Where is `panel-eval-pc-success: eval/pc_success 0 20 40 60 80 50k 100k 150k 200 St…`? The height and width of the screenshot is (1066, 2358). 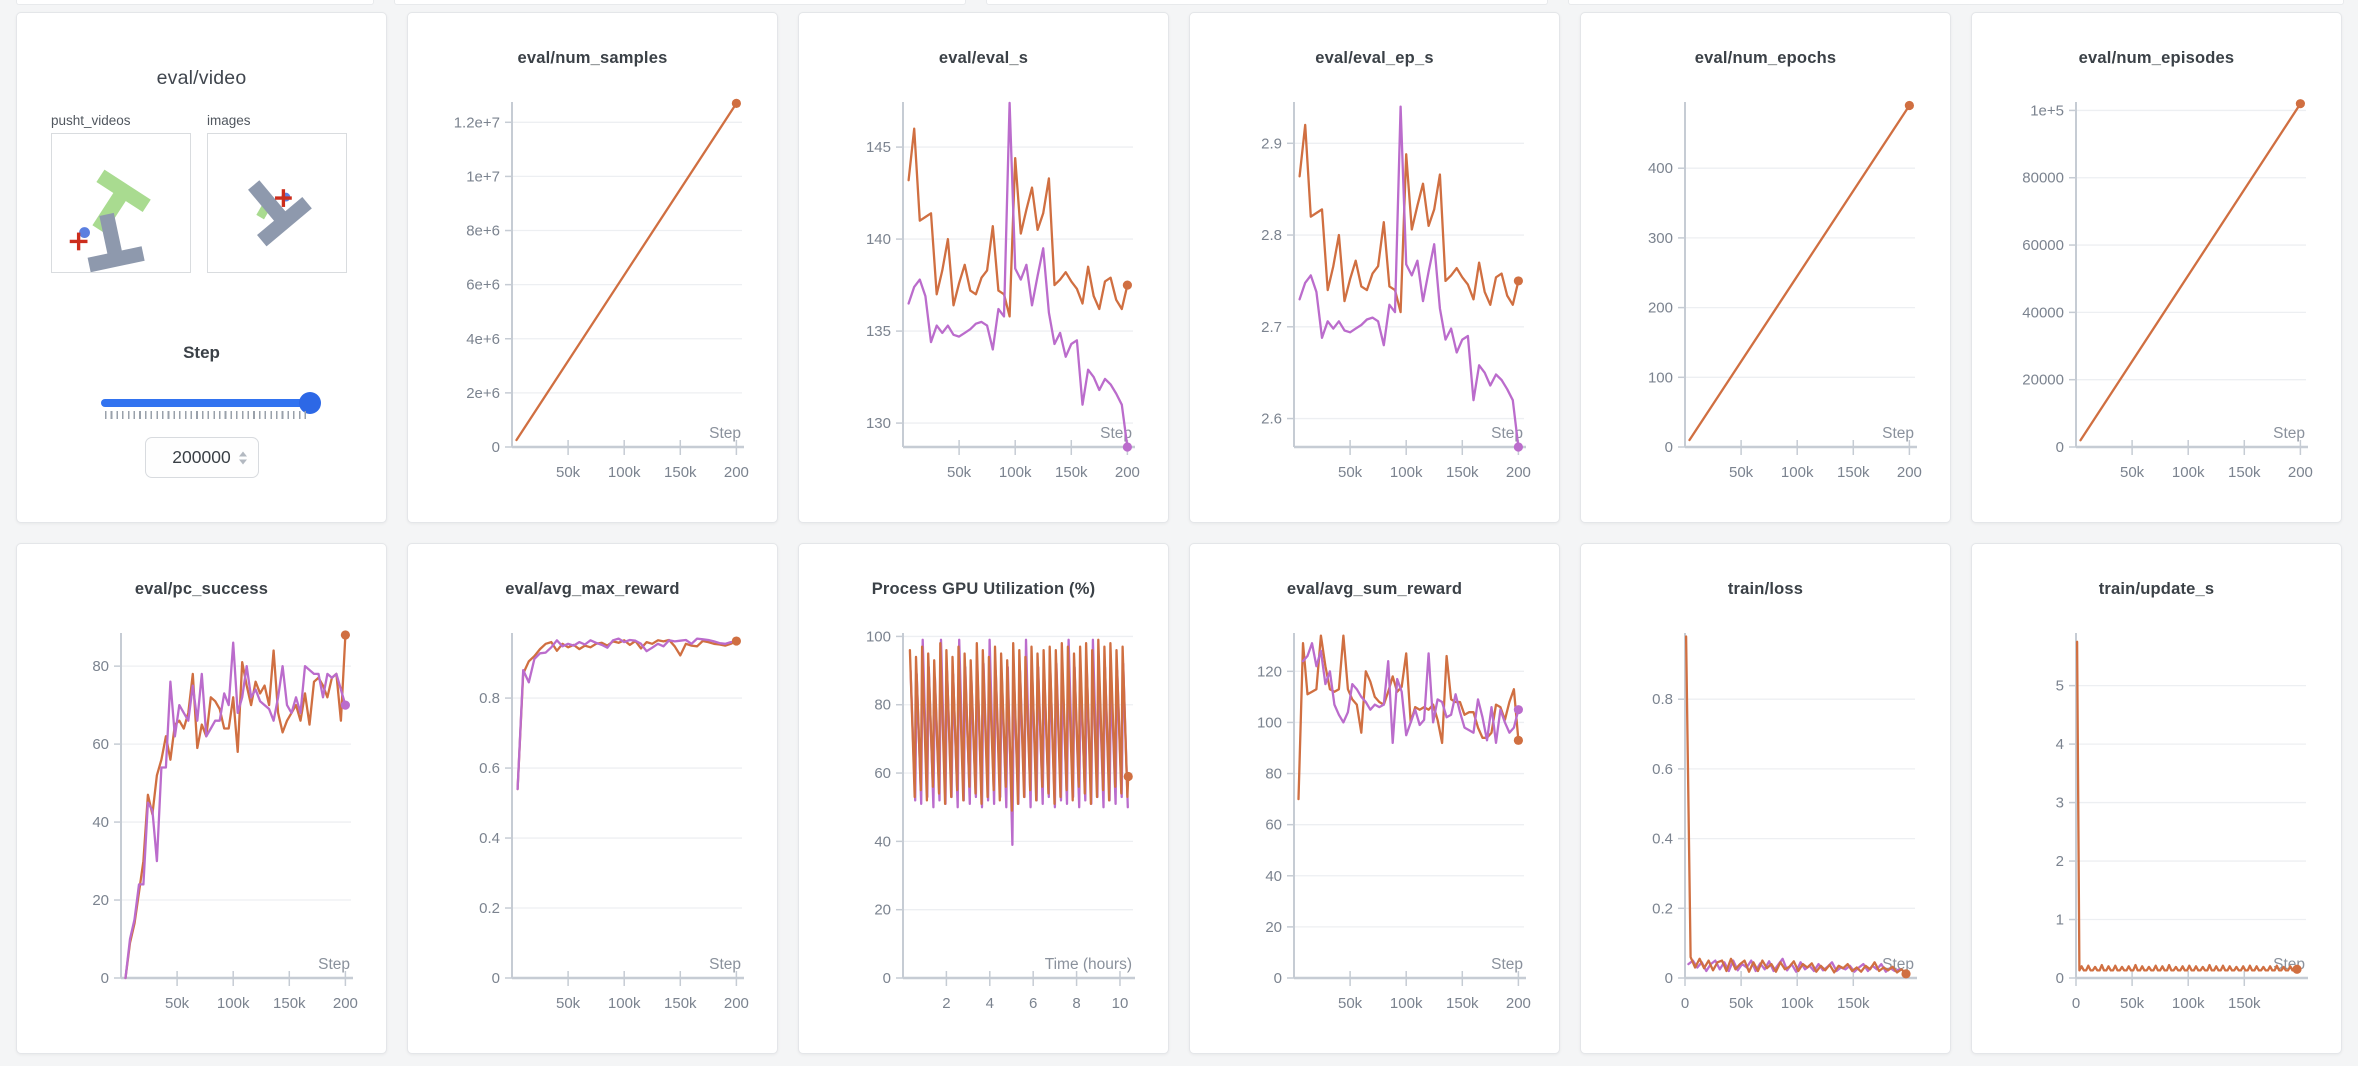 panel-eval-pc-success: eval/pc_success 0 20 40 60 80 50k 100k 150k 200 St… is located at coordinates (201, 798).